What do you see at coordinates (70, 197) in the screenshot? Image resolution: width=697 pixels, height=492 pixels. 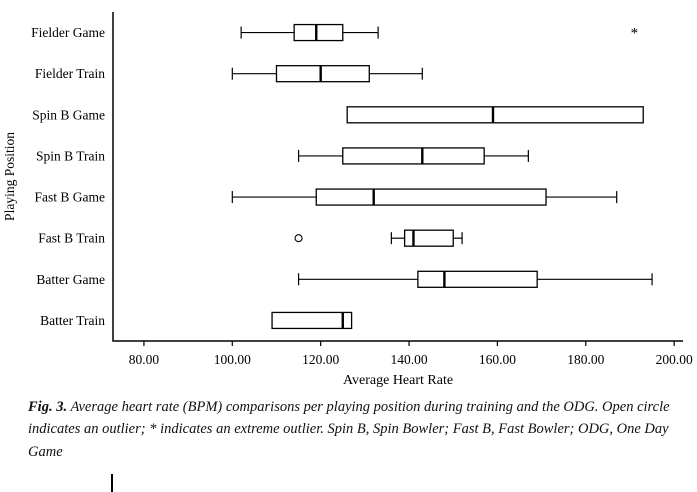 I see `category-label: Fast B Game` at bounding box center [70, 197].